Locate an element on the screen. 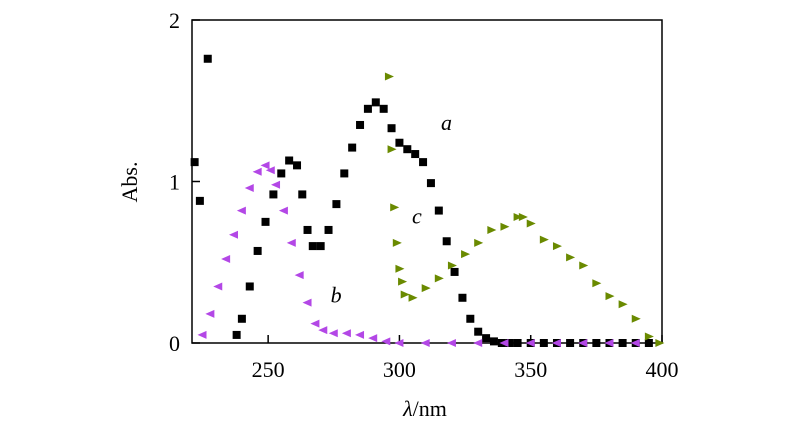  x-tick-label: 250 is located at coordinates (268, 369).